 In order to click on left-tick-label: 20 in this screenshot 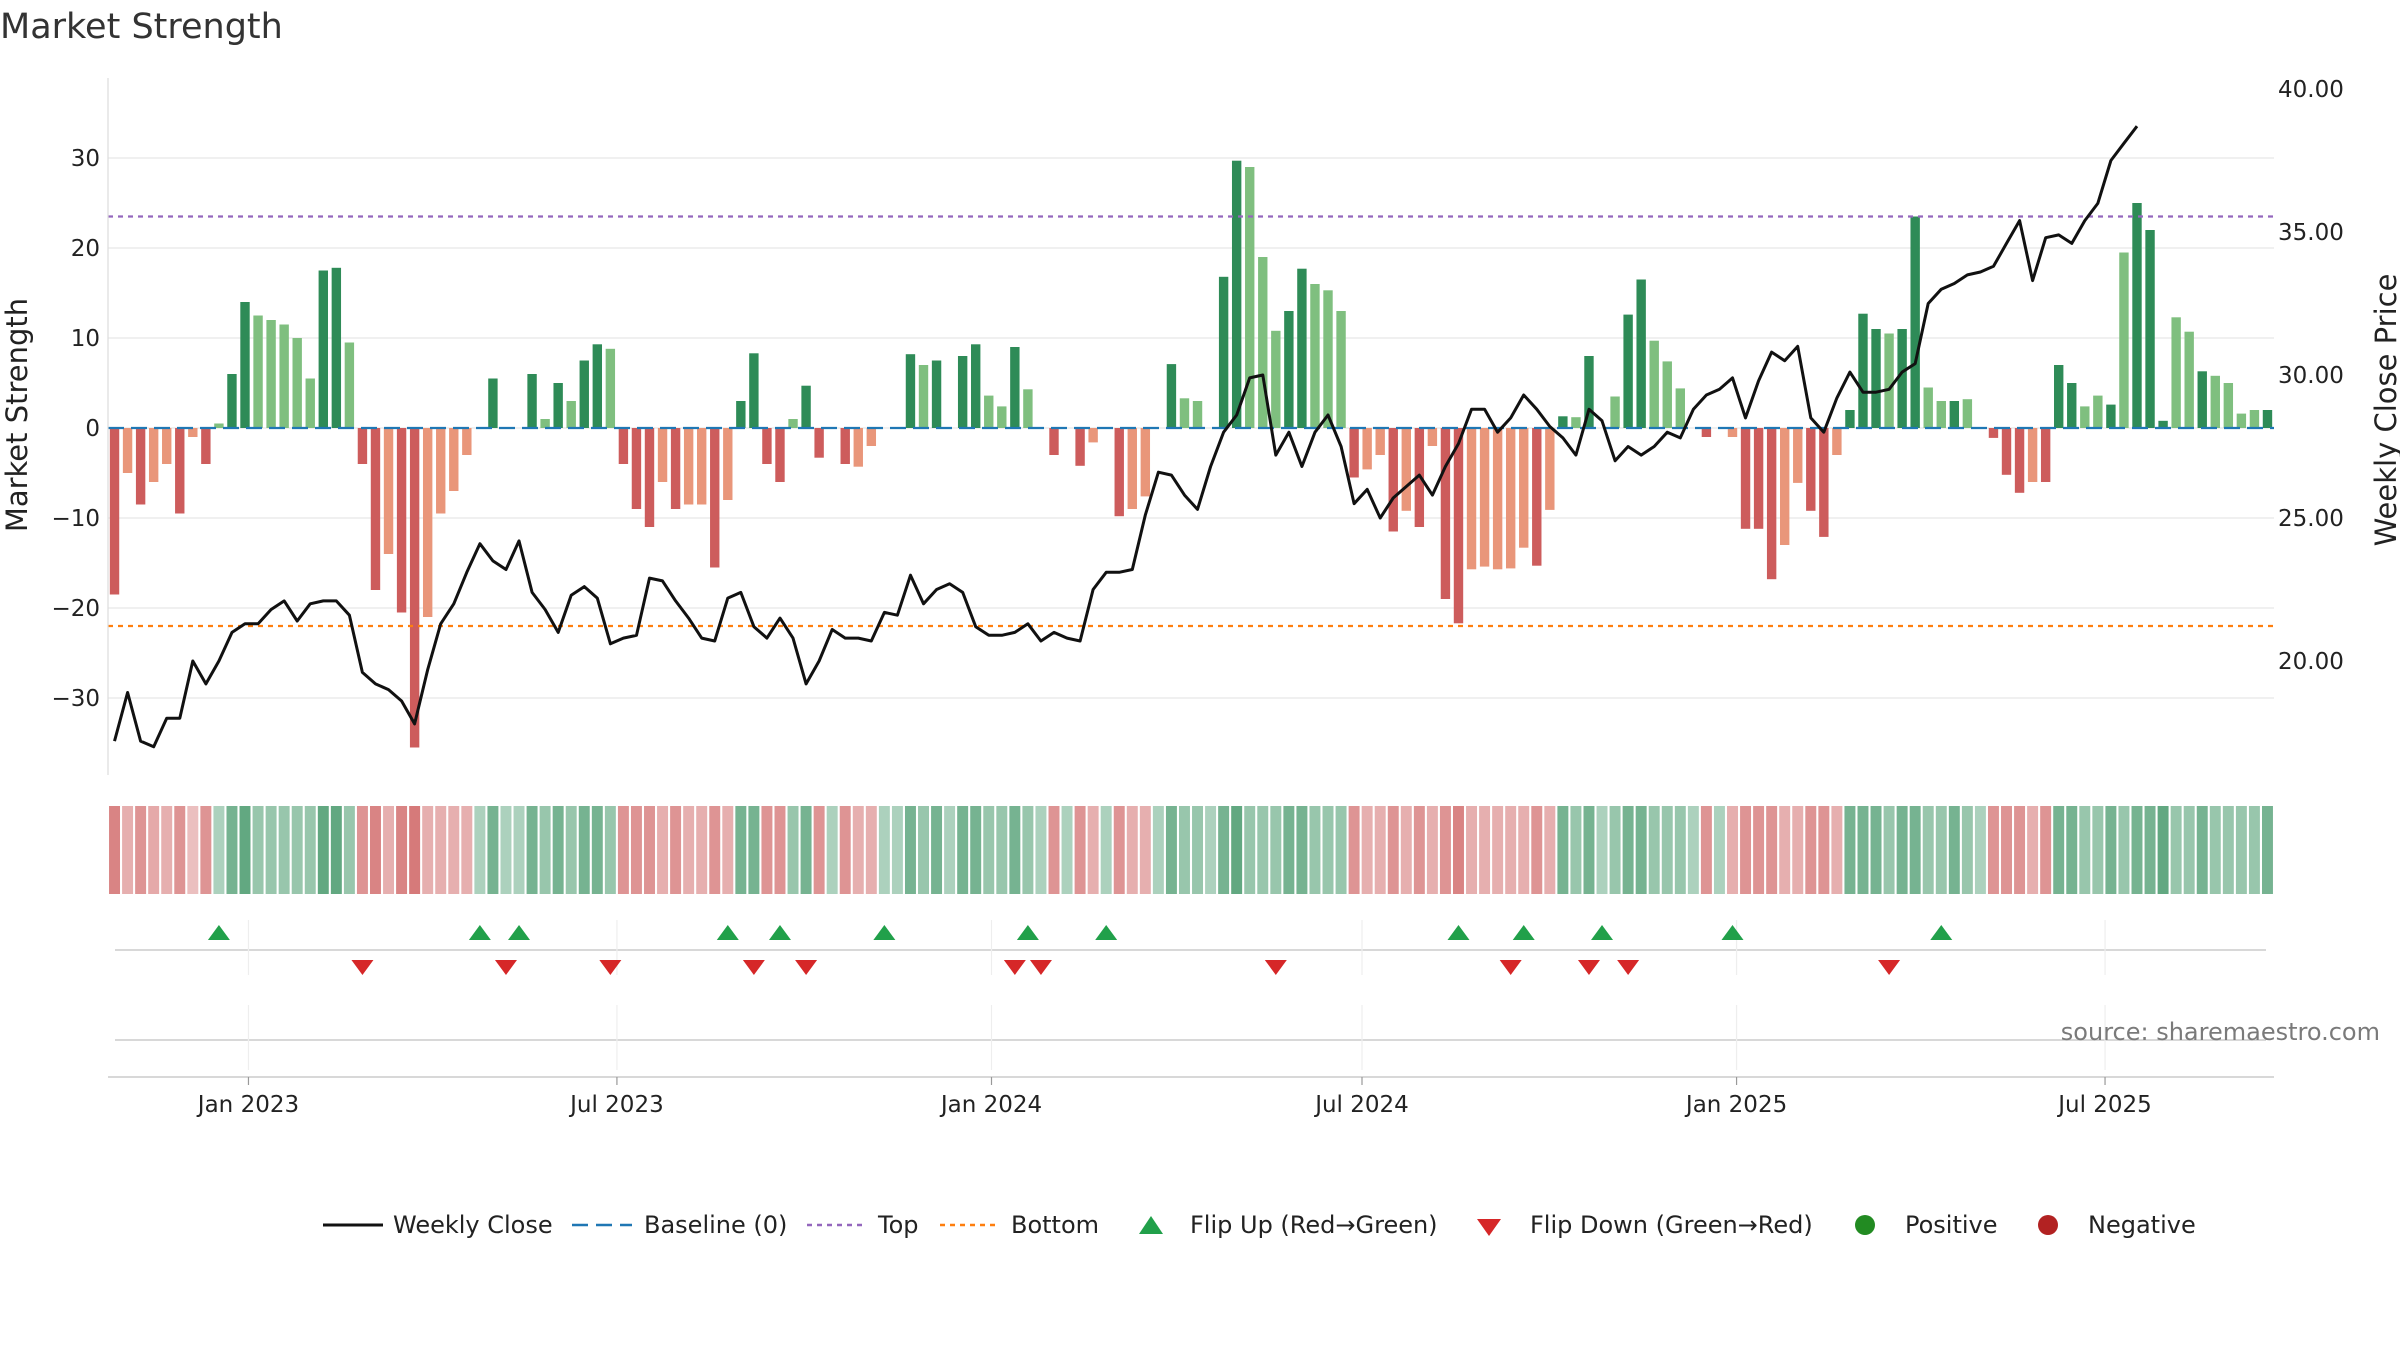, I will do `click(85, 249)`.